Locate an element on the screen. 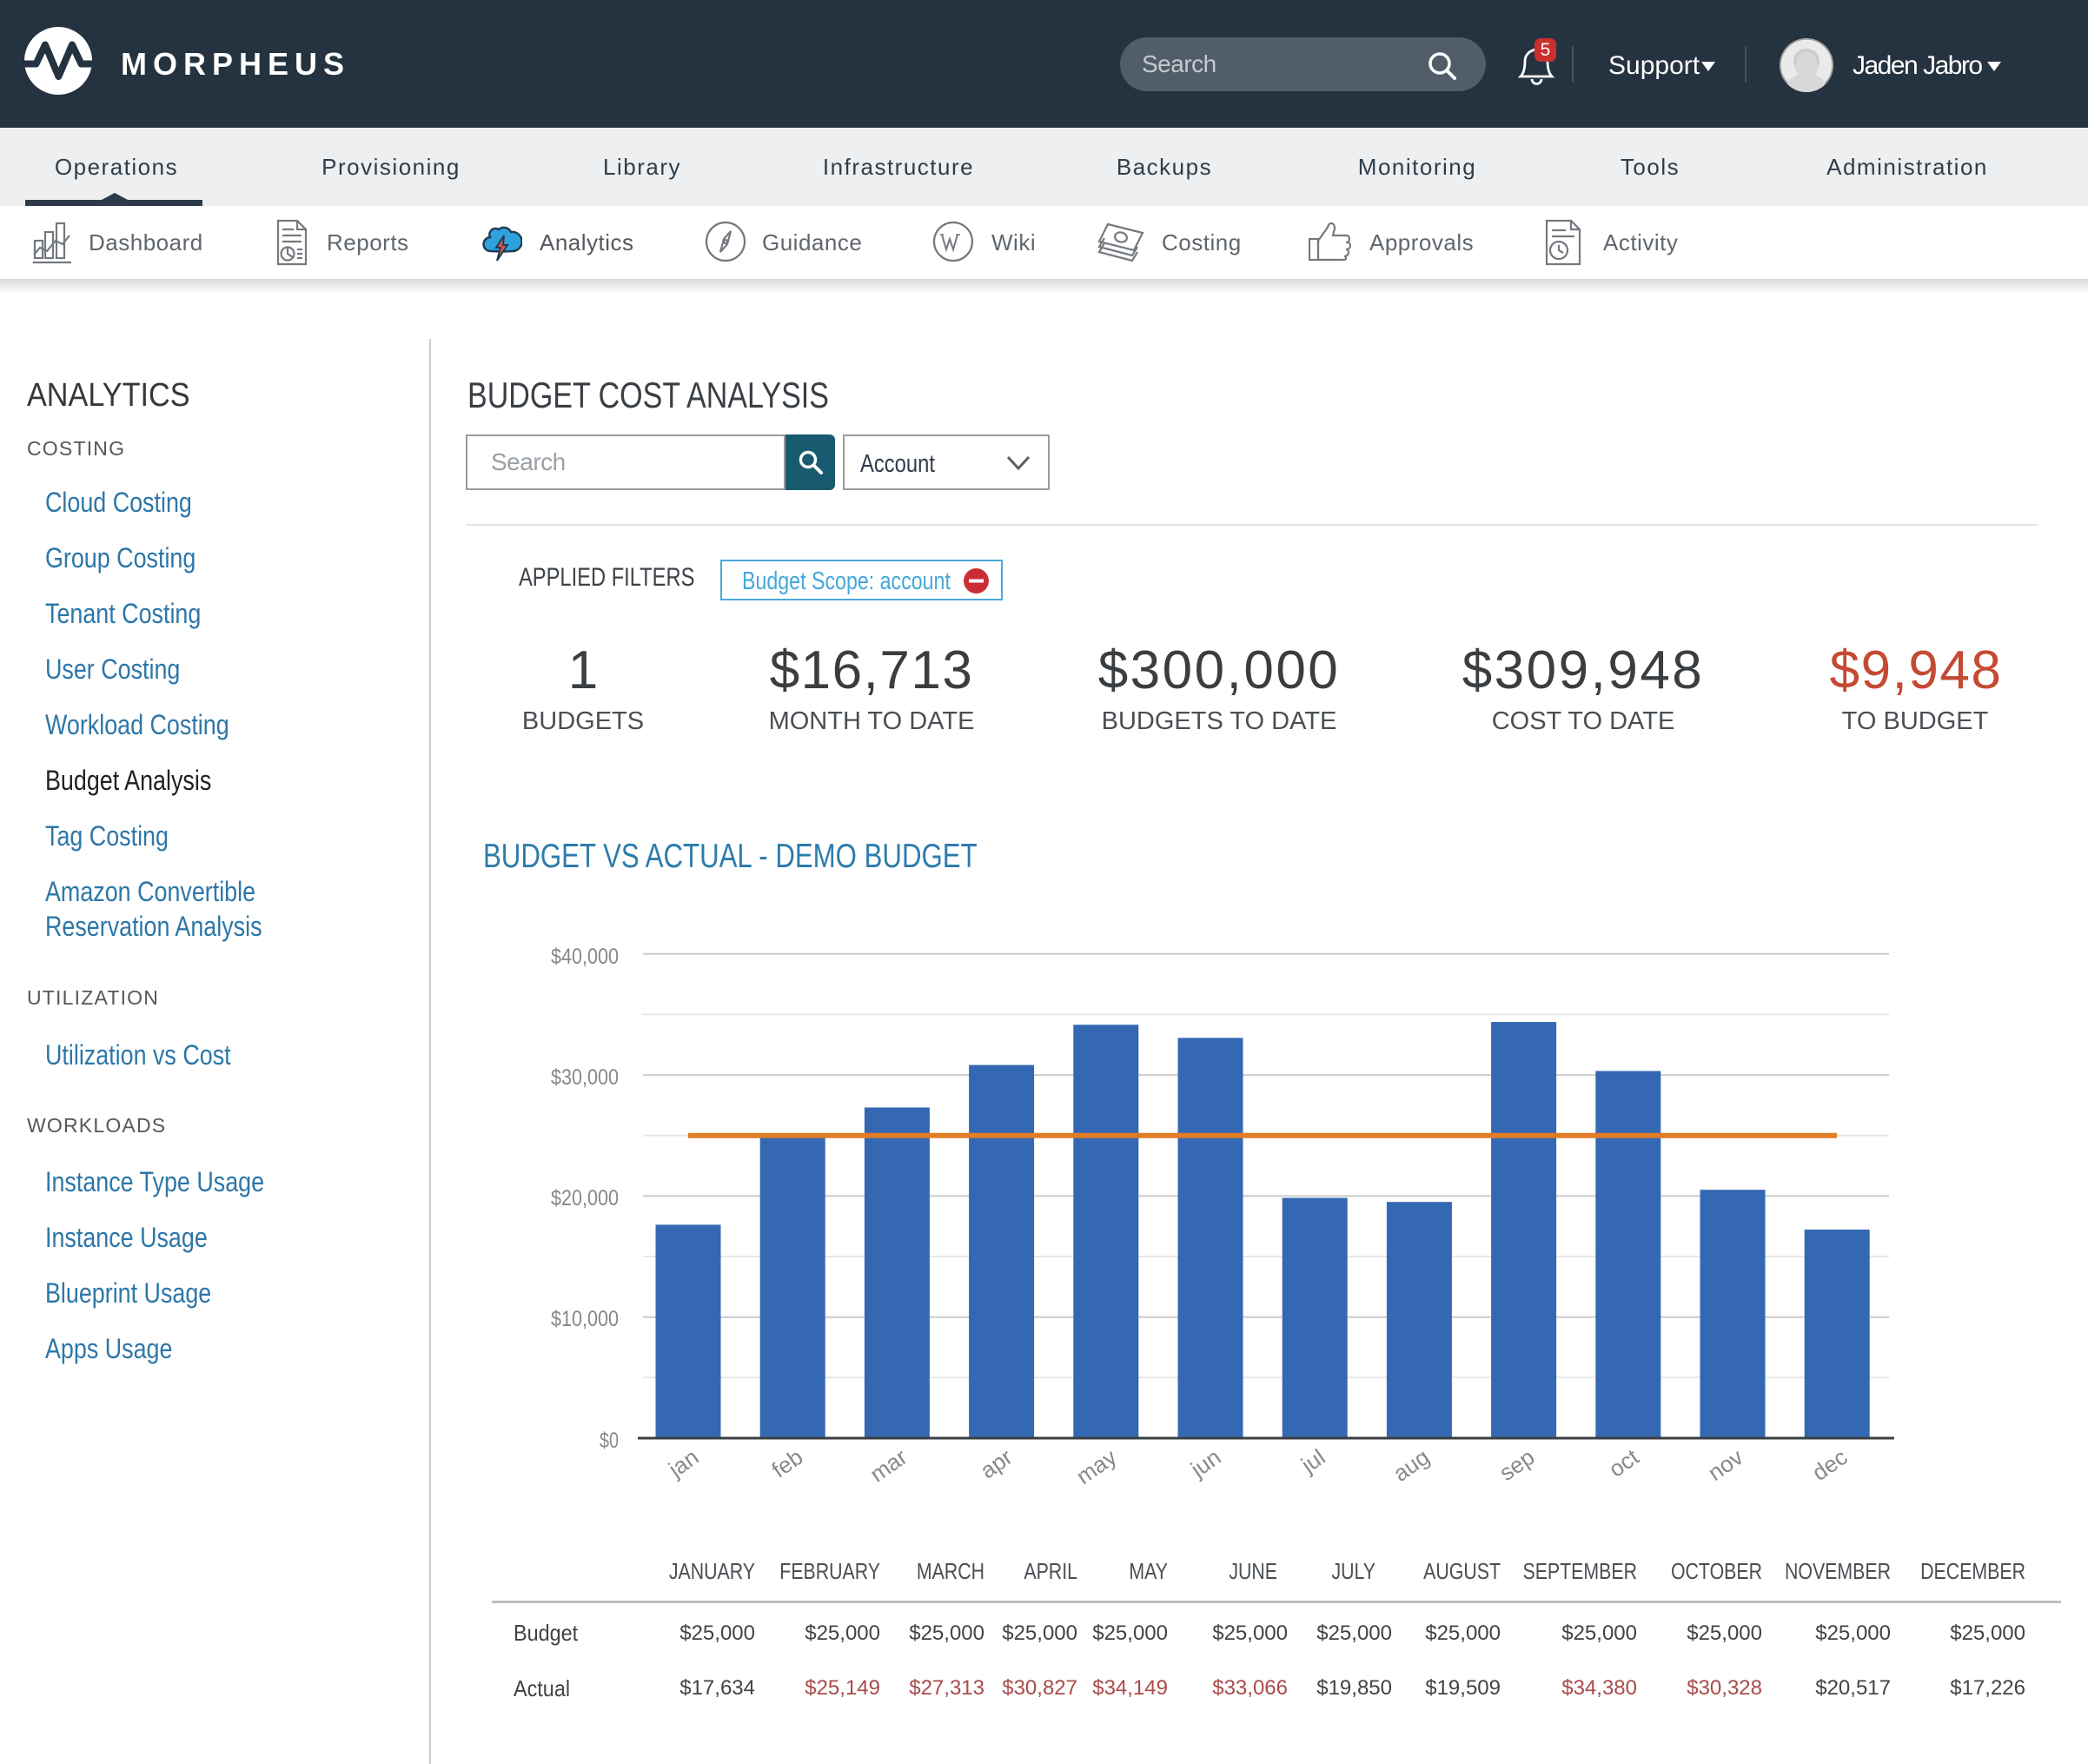  svg-text: $0 is located at coordinates (609, 1441).